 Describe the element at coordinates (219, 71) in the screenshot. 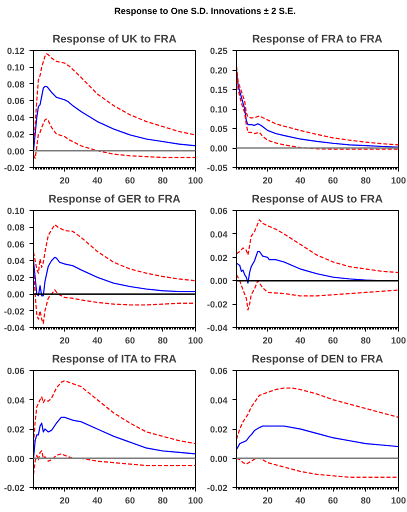

I see `y-tick-label: 0.20` at that location.